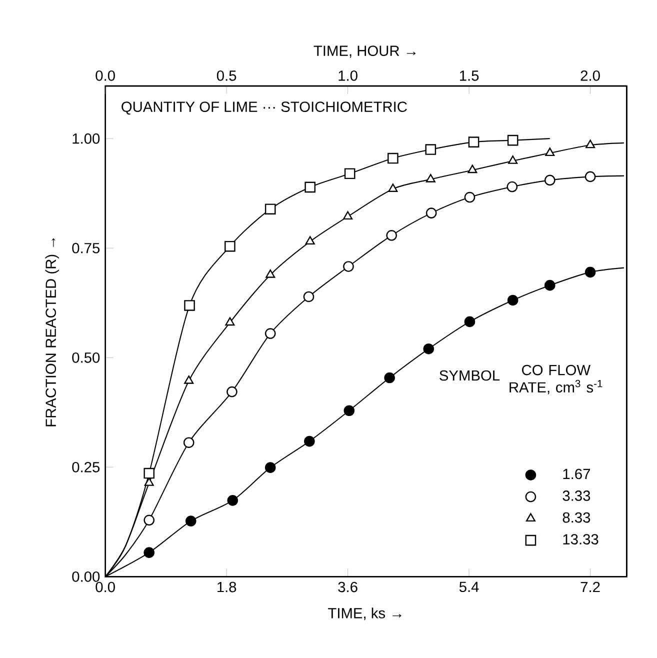 The width and height of the screenshot is (657, 658). Describe the element at coordinates (590, 587) in the screenshot. I see `x-tick-label: 7.2` at that location.